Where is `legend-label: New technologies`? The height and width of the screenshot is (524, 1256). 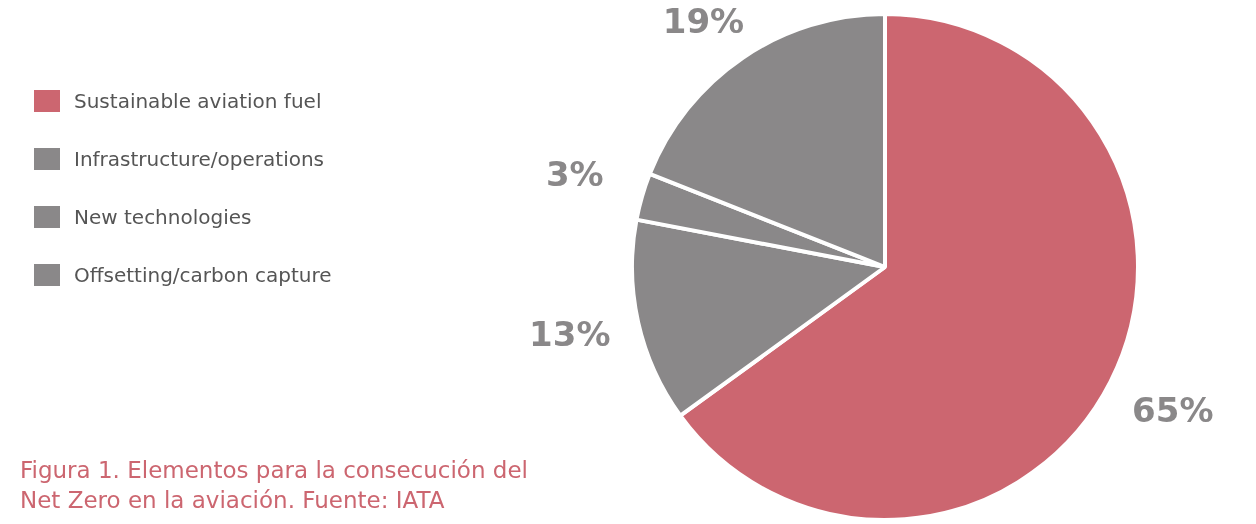
legend-label: New technologies is located at coordinates (163, 217).